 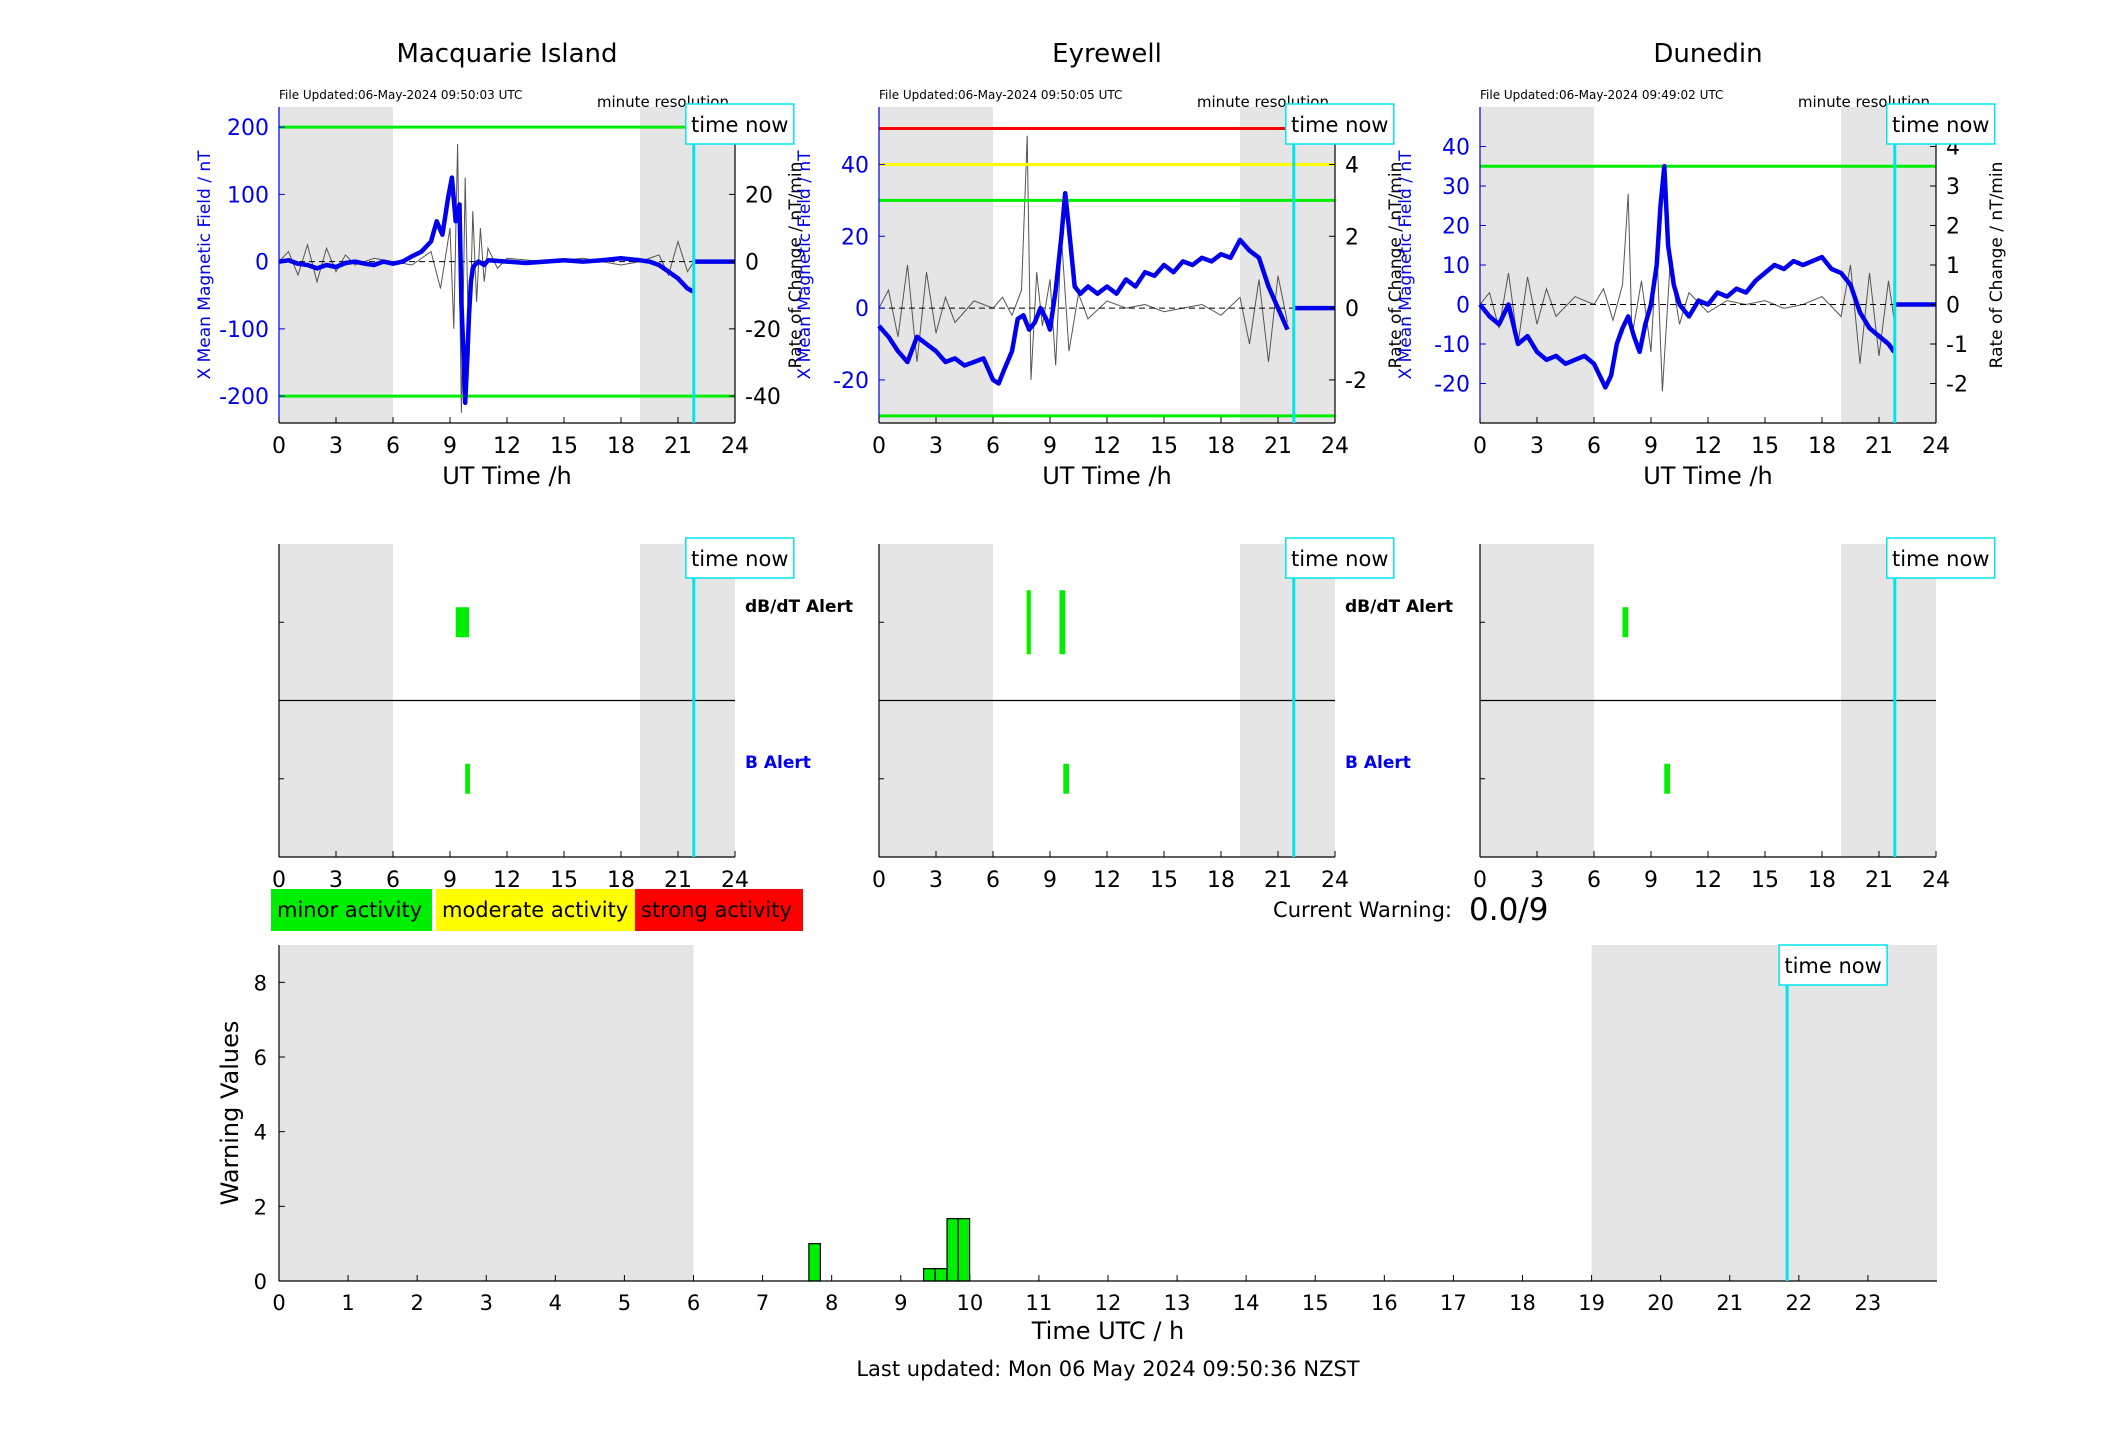 I want to click on x-tick-label: 16, so click(x=1384, y=1303).